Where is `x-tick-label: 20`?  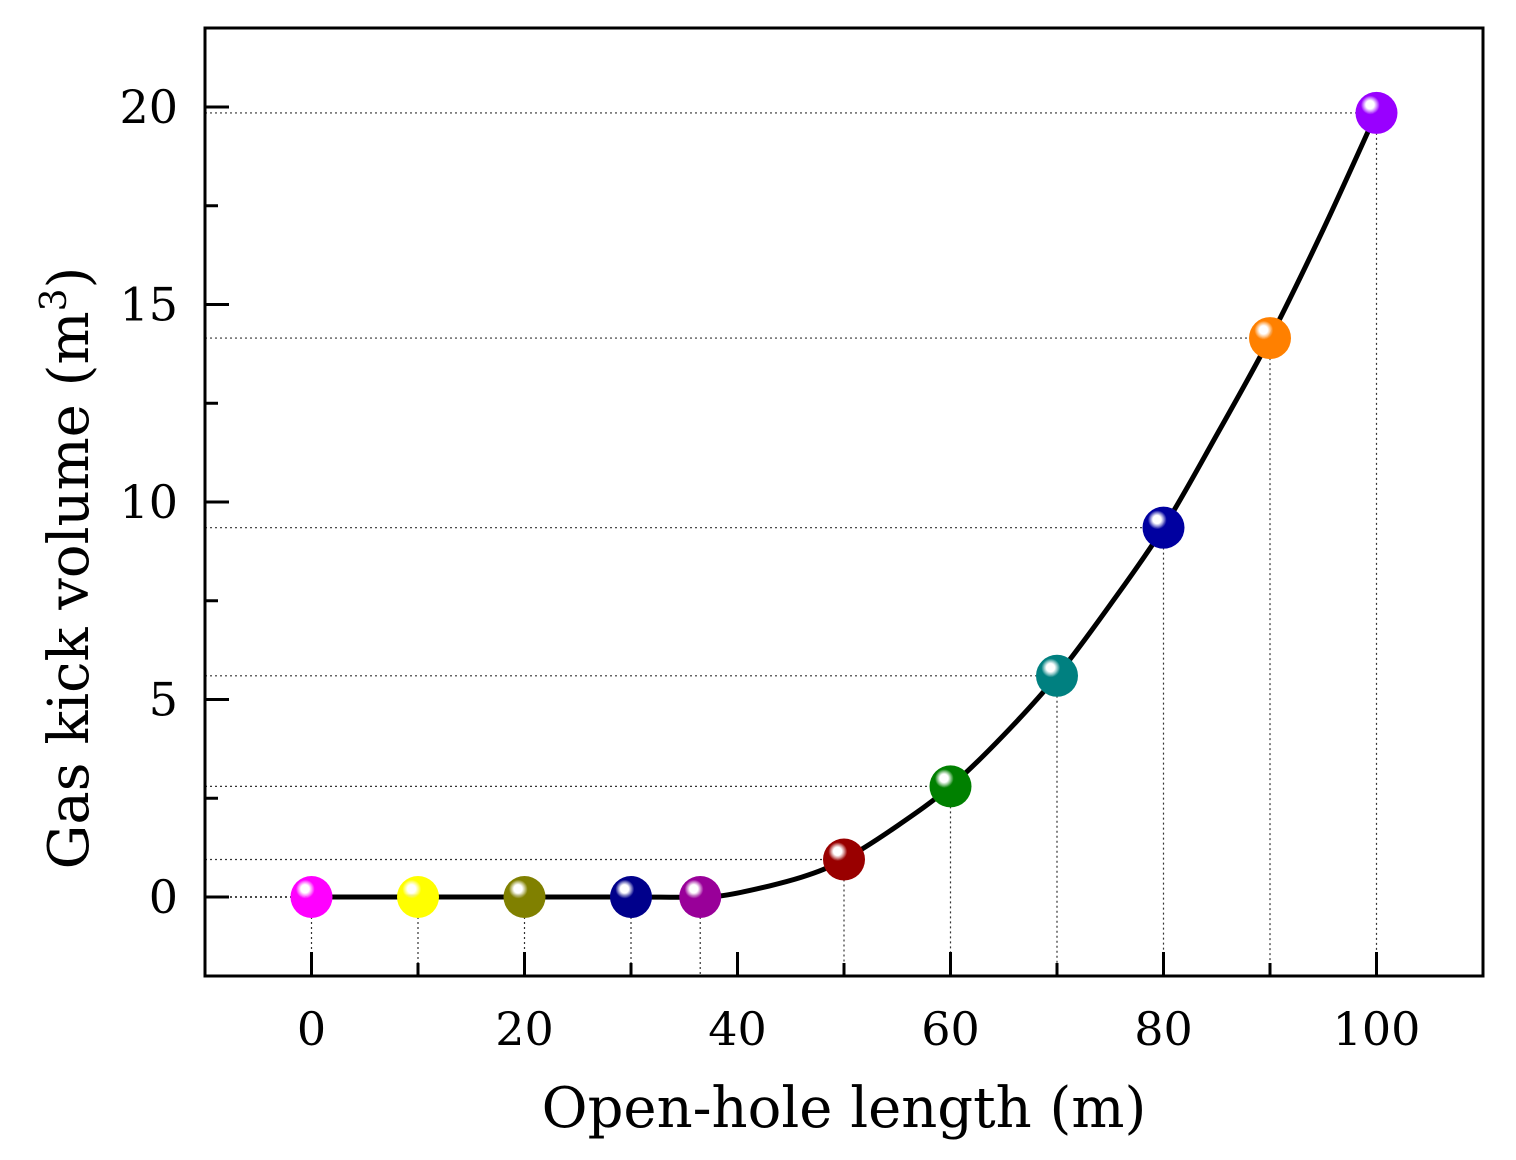
x-tick-label: 20 is located at coordinates (524, 1029).